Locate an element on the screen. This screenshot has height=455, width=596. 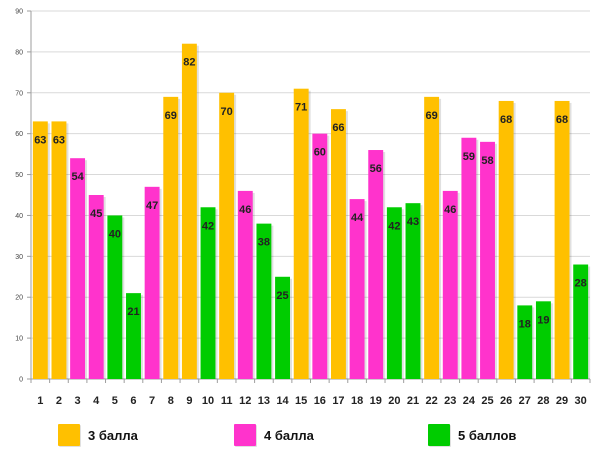
data-label: 71 is located at coordinates (301, 108).